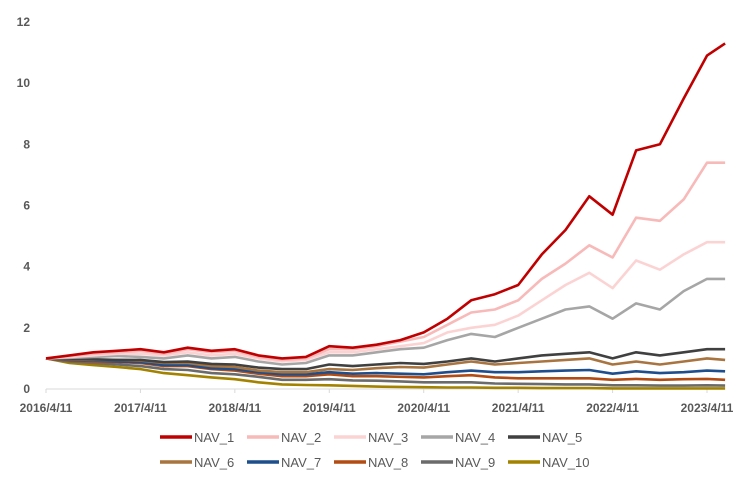  What do you see at coordinates (24, 83) in the screenshot?
I see `y-tick-label: 10` at bounding box center [24, 83].